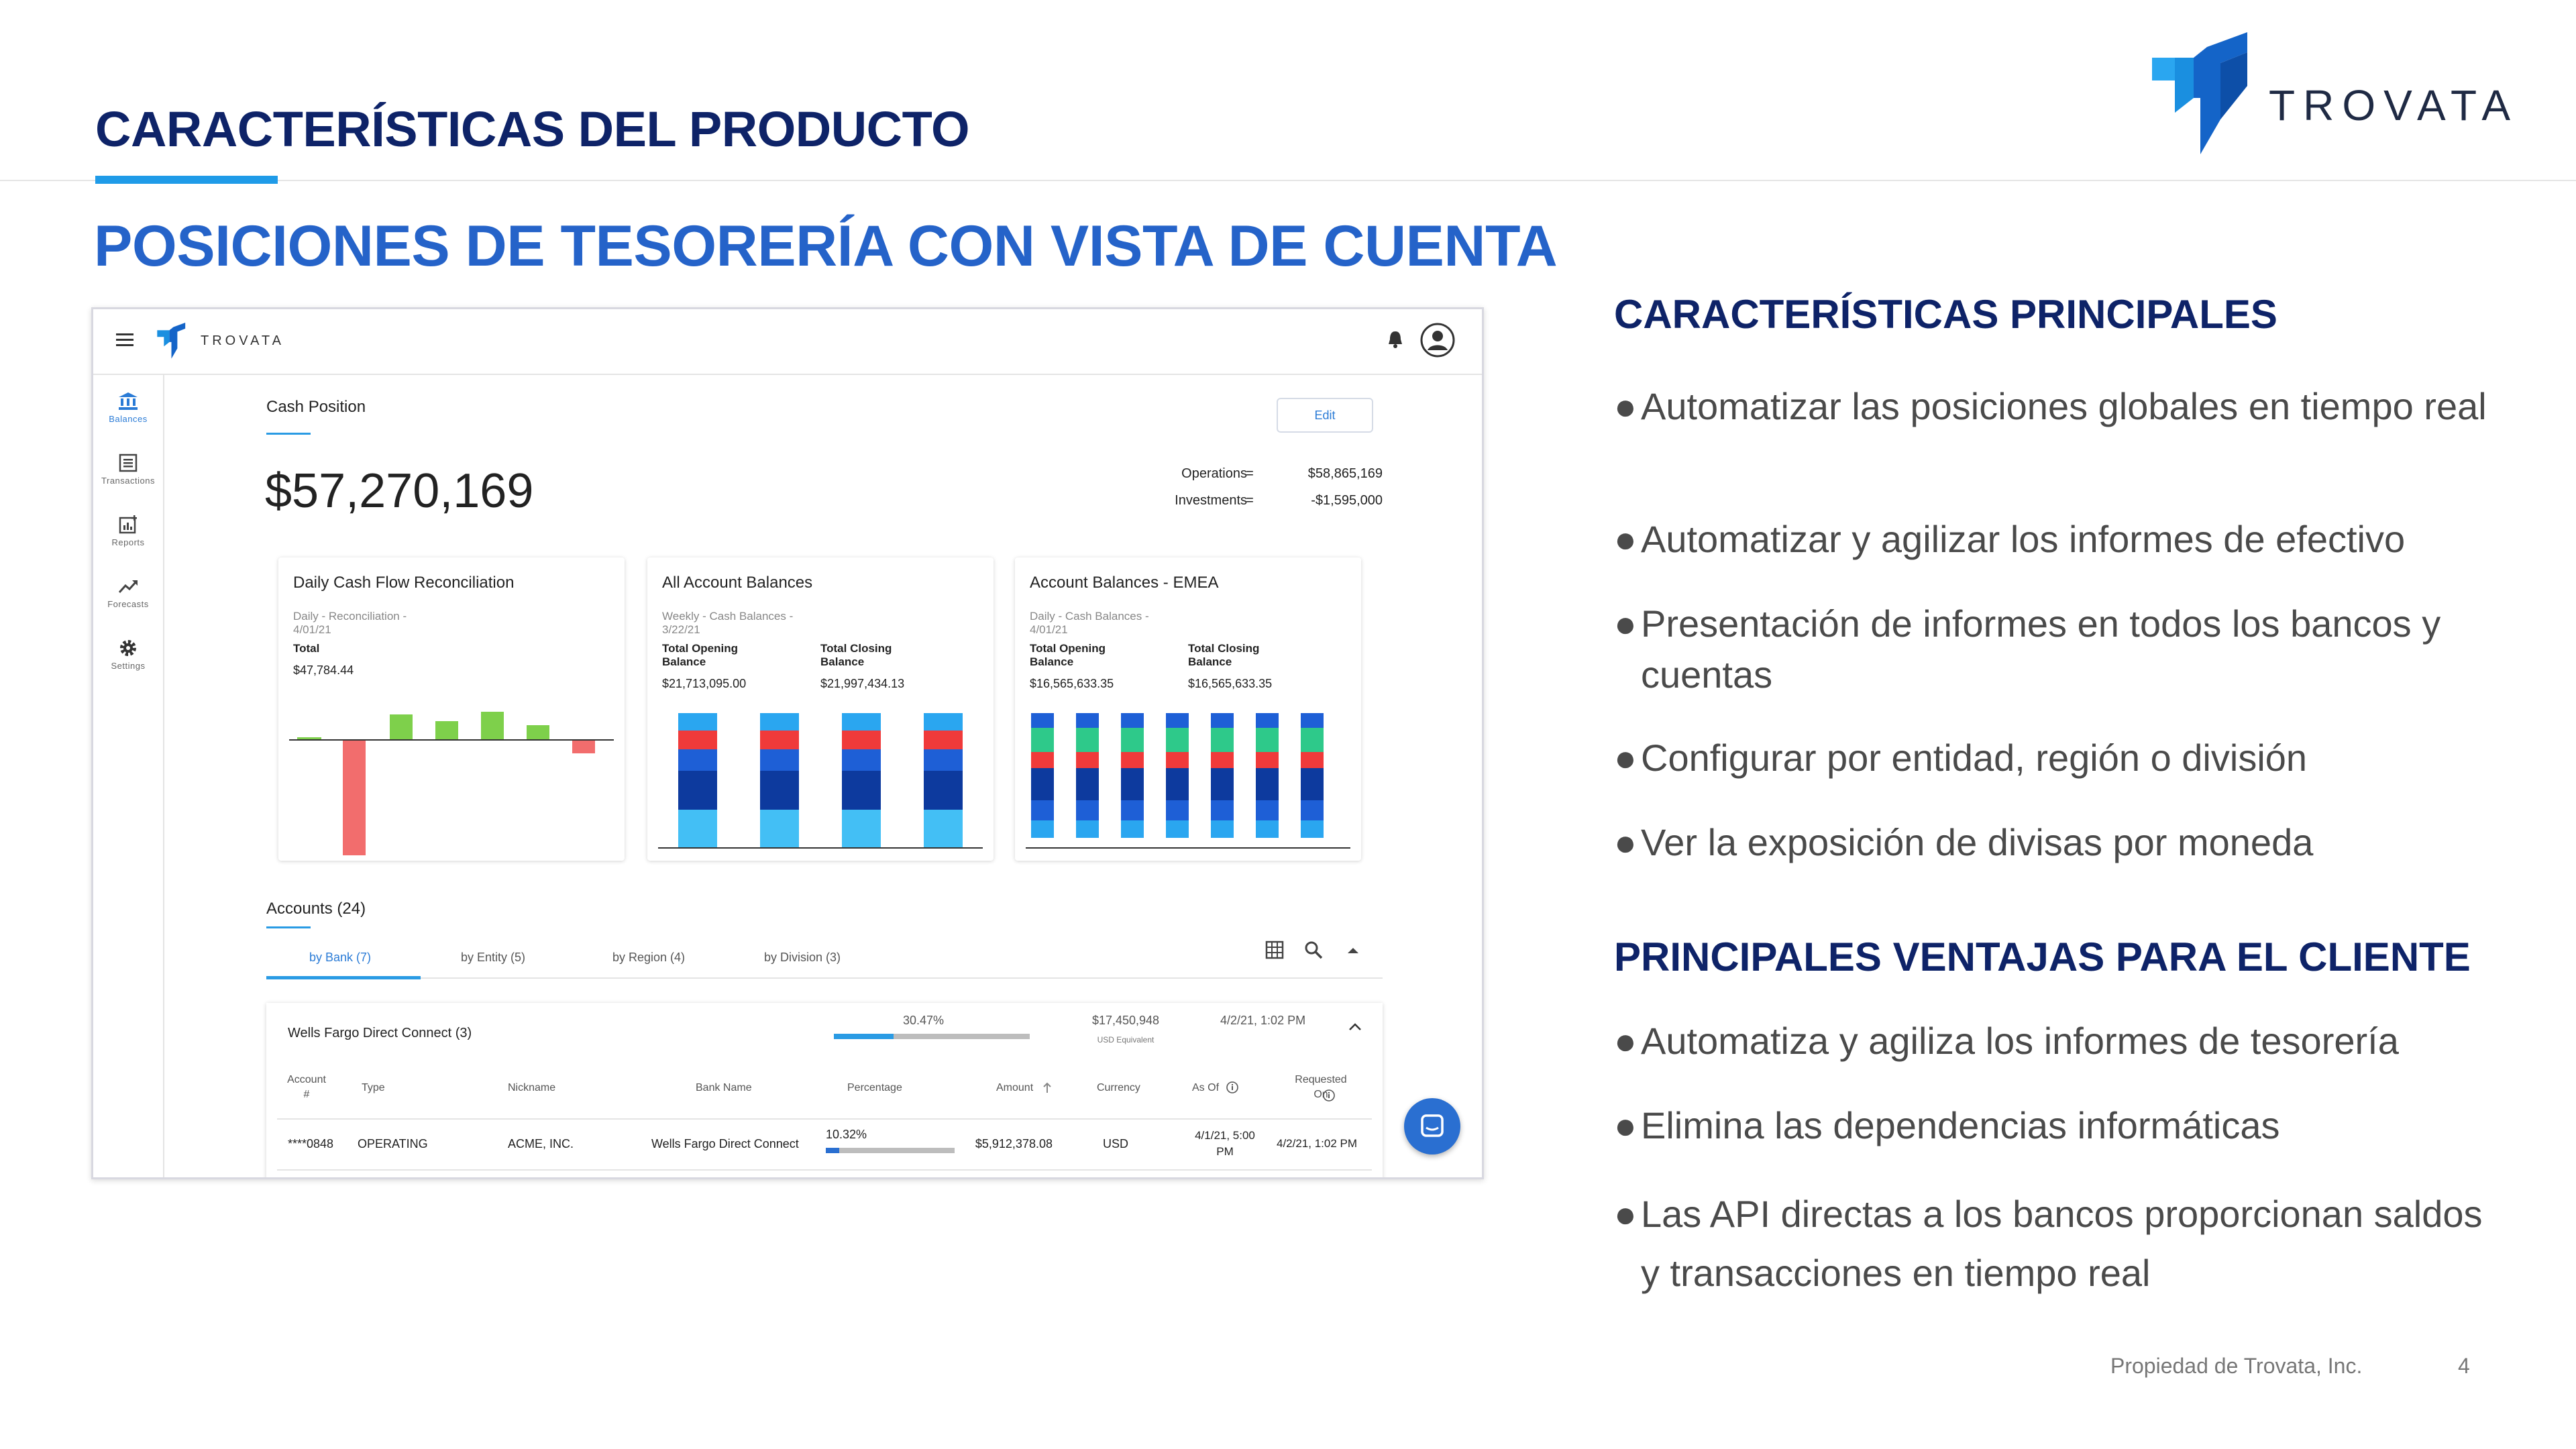 This screenshot has width=2576, height=1449. I want to click on investments-value: -$1,595,000, so click(1347, 500).